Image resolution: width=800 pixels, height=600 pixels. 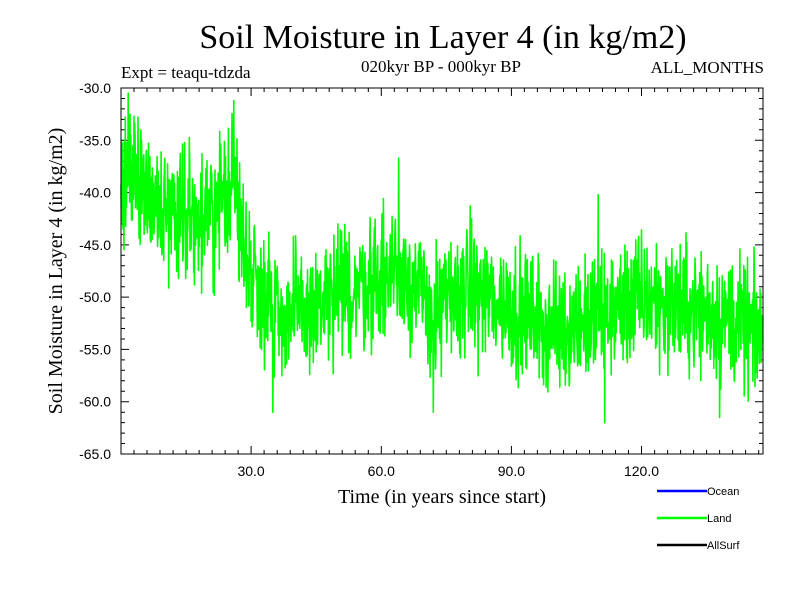 I want to click on legend: Ocean Land AllSurf, so click(x=698, y=519).